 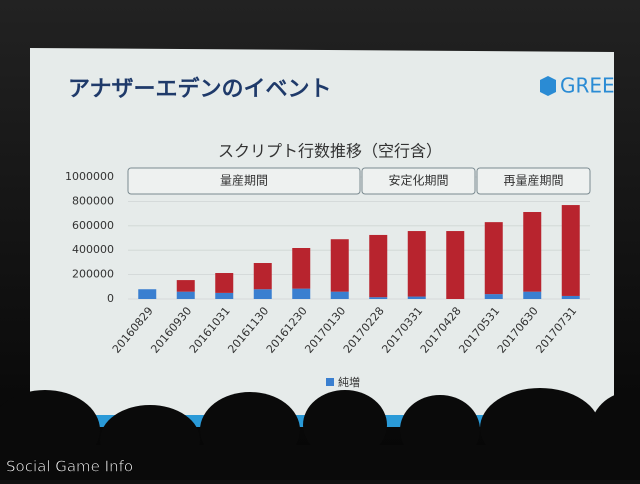 I want to click on y-tick-label: 1000000, so click(x=89, y=176).